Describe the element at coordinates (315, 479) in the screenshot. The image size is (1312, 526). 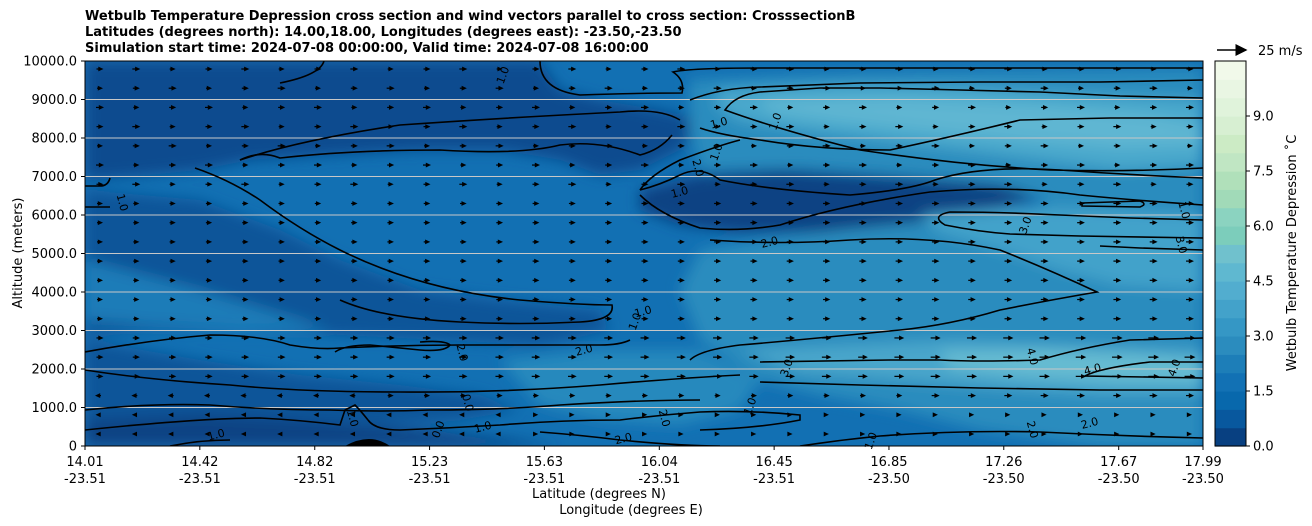
I see `x-tick-label-lon: -23.51` at that location.